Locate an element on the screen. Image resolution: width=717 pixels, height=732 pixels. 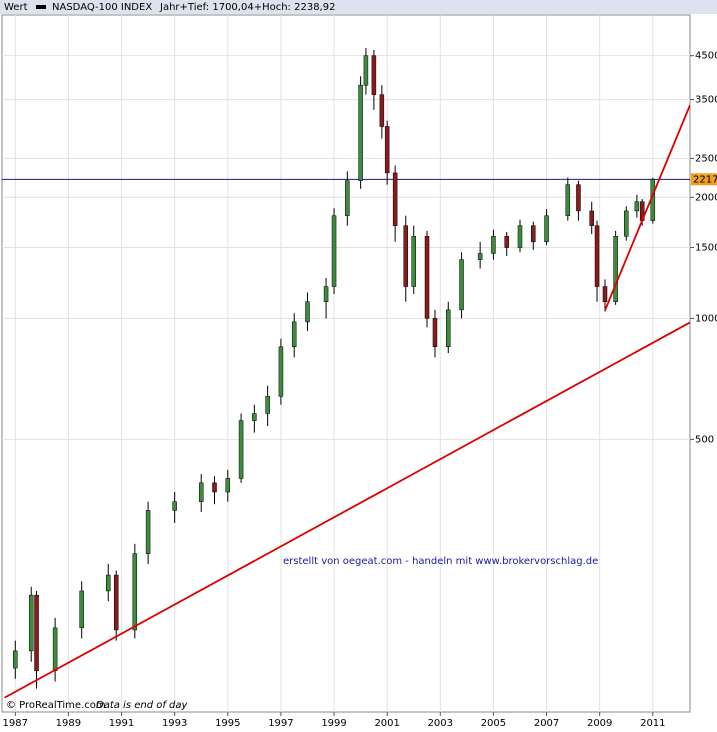
y-tick-label: 4500 is located at coordinates (706, 56).